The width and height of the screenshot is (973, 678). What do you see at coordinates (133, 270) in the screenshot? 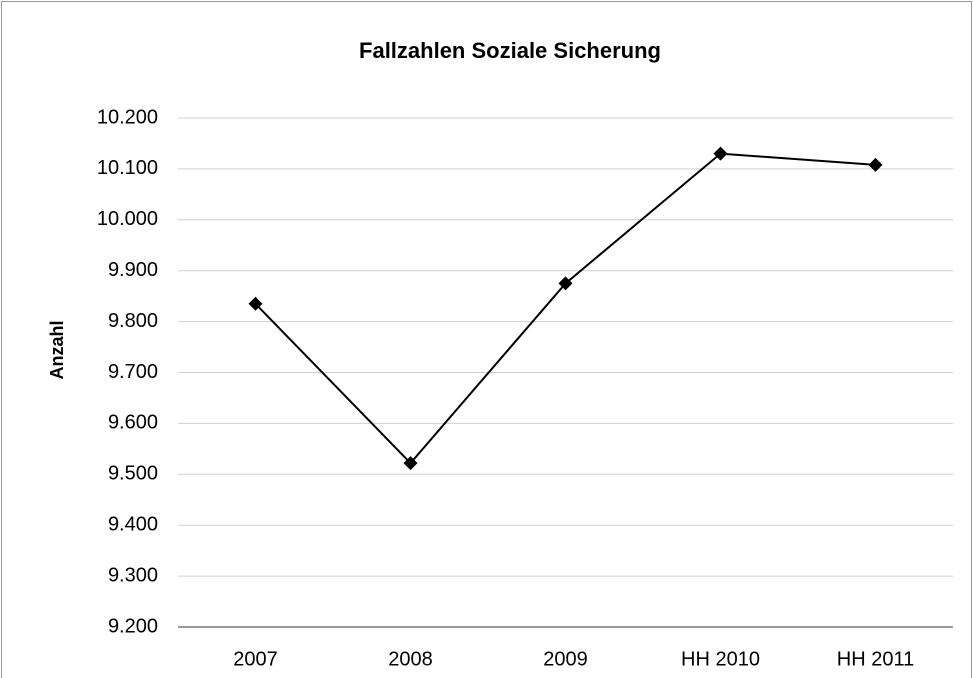
I see `y-tick-label: 9.900` at bounding box center [133, 270].